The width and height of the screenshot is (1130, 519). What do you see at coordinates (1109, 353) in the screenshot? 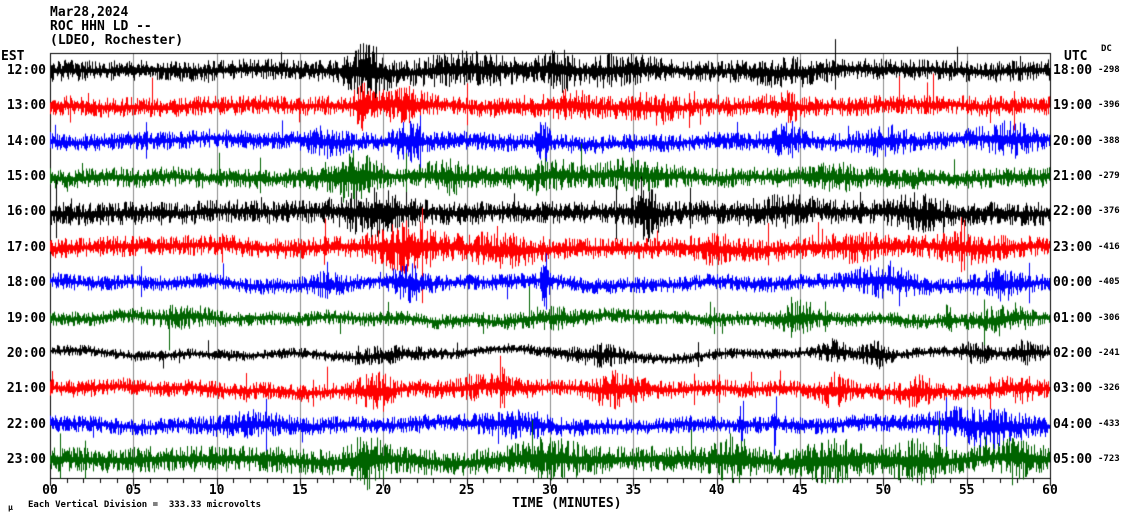
I see `dc-value: -241` at bounding box center [1109, 353].